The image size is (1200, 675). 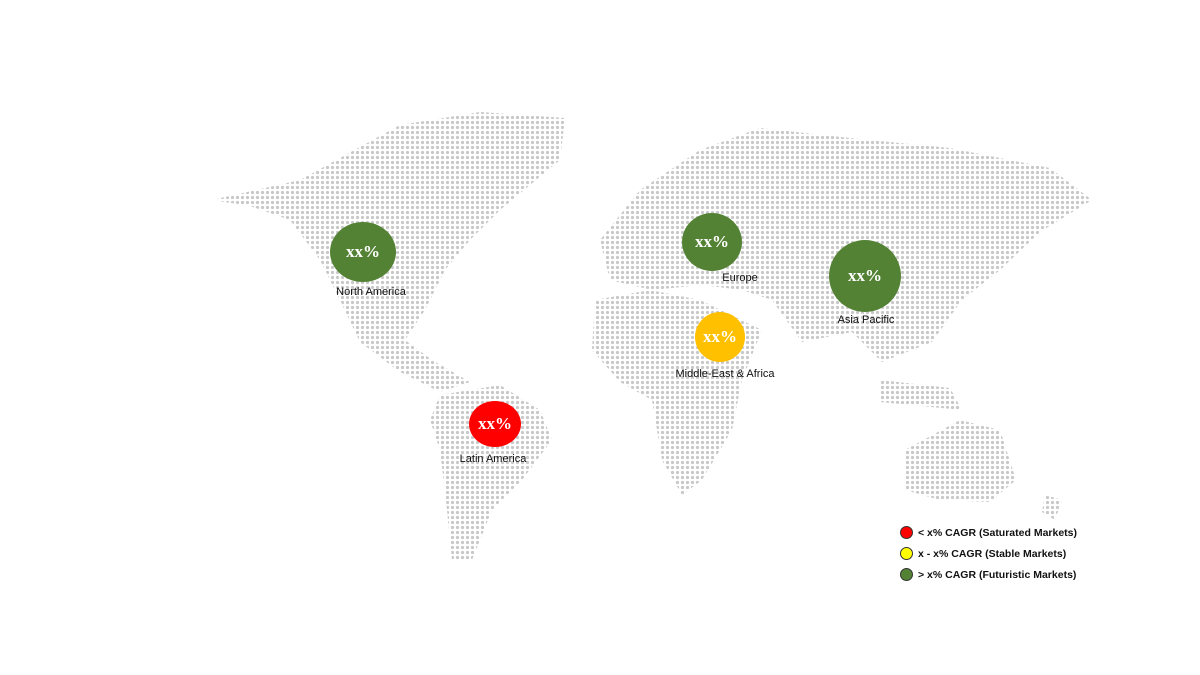 What do you see at coordinates (495, 424) in the screenshot?
I see `bubble-latin-america: xx%` at bounding box center [495, 424].